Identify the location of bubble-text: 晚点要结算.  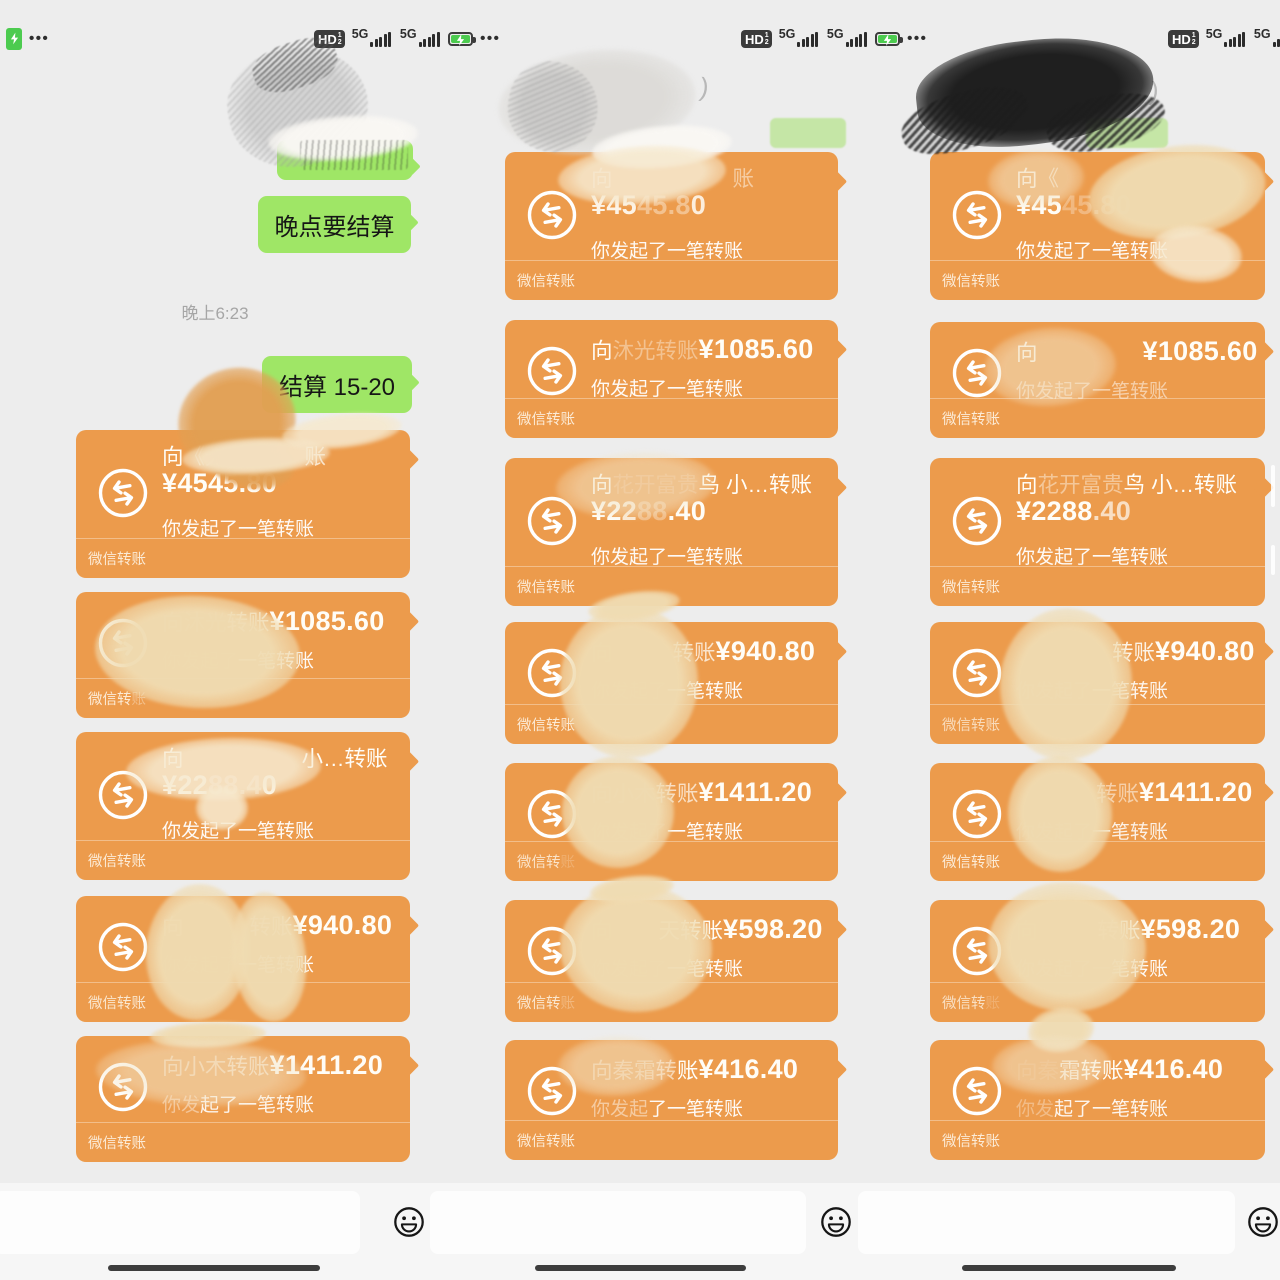
(334, 227).